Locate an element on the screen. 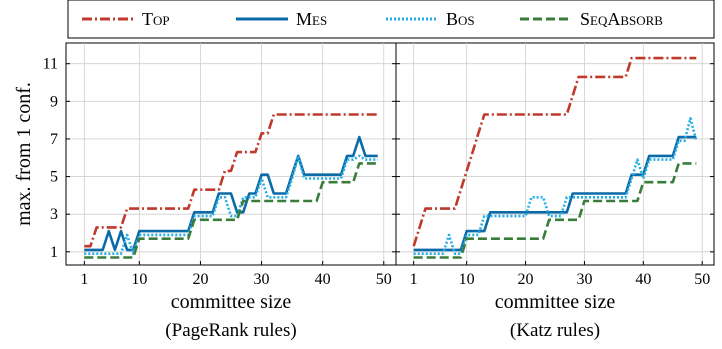  y-axis-label: max. from 1 conf. is located at coordinates (24, 154).